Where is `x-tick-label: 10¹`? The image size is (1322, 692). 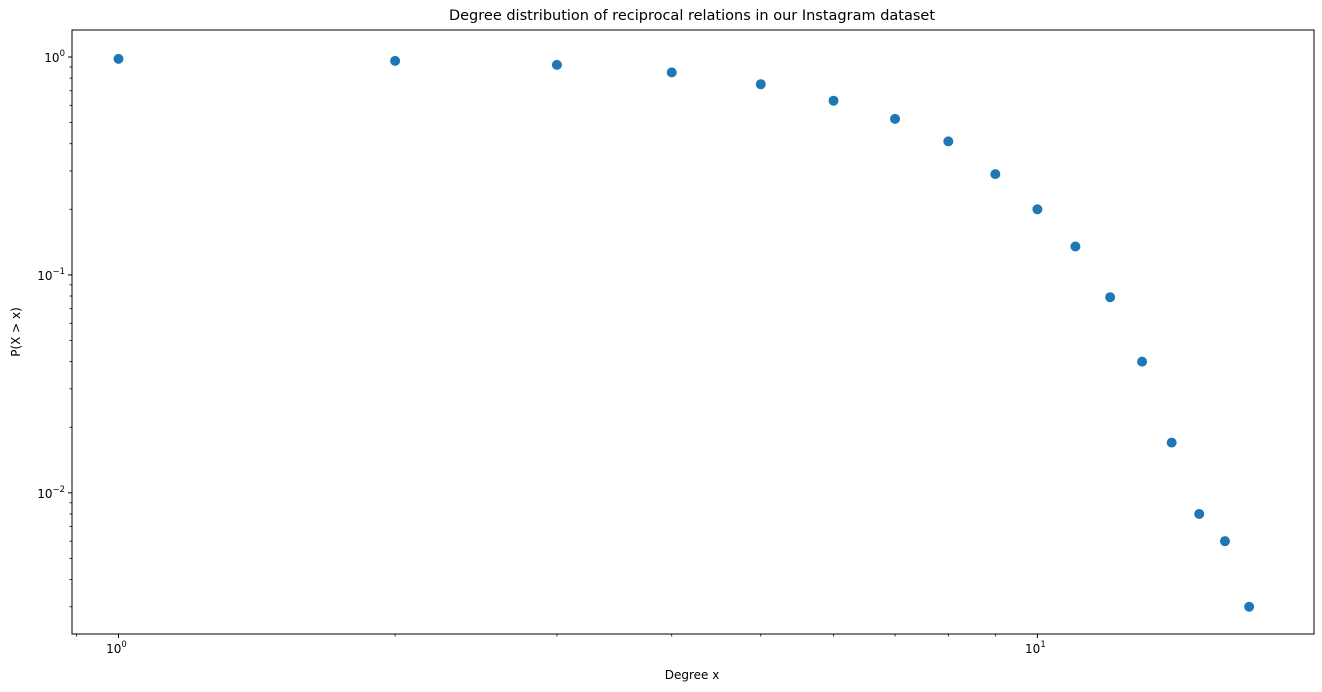
x-tick-label: 10¹ is located at coordinates (1035, 648).